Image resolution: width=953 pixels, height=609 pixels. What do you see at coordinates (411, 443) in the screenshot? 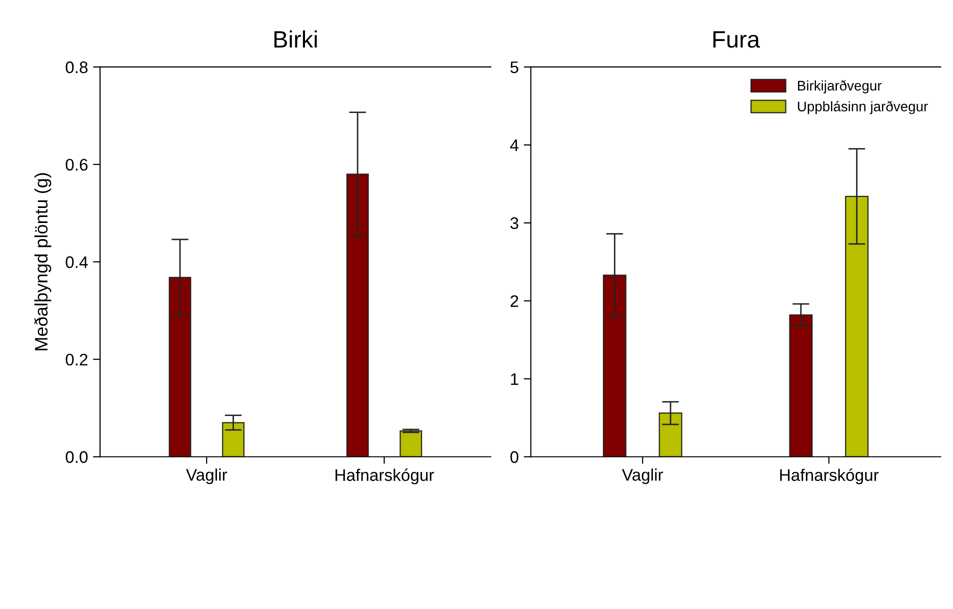
I see `bar` at bounding box center [411, 443].